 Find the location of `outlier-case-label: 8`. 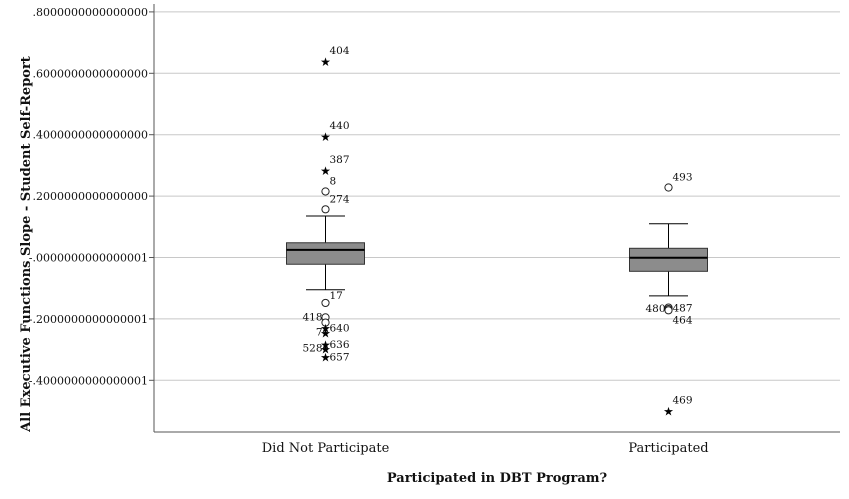

outlier-case-label: 8 is located at coordinates (333, 181).